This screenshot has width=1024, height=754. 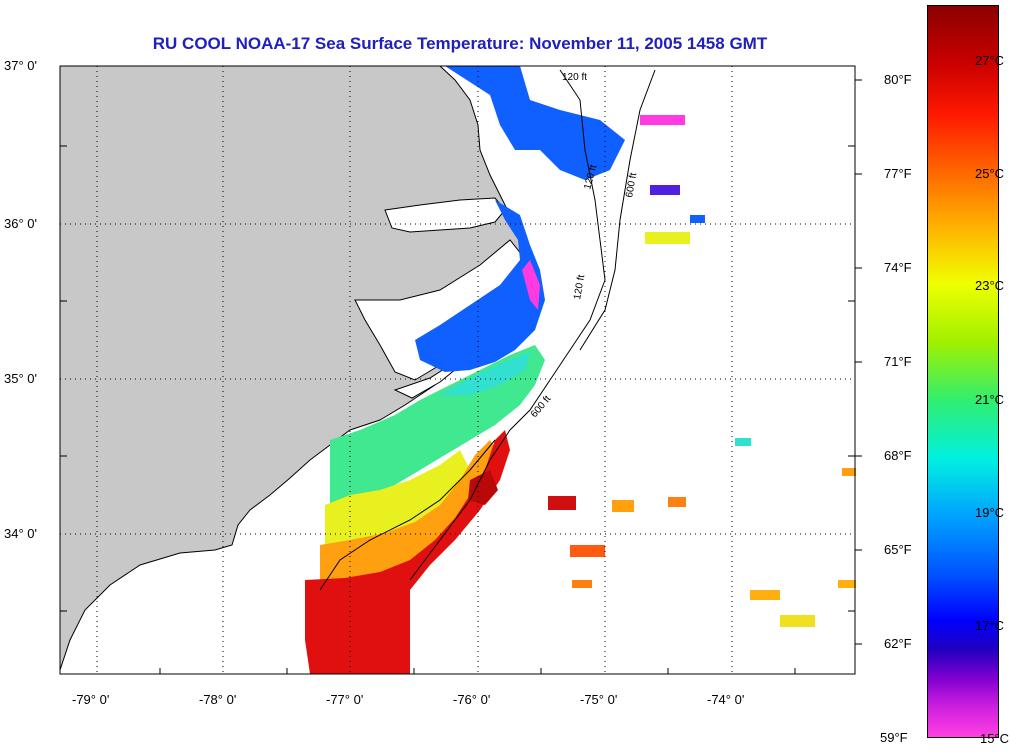 What do you see at coordinates (990, 512) in the screenshot?
I see `celsius-label: 19°C` at bounding box center [990, 512].